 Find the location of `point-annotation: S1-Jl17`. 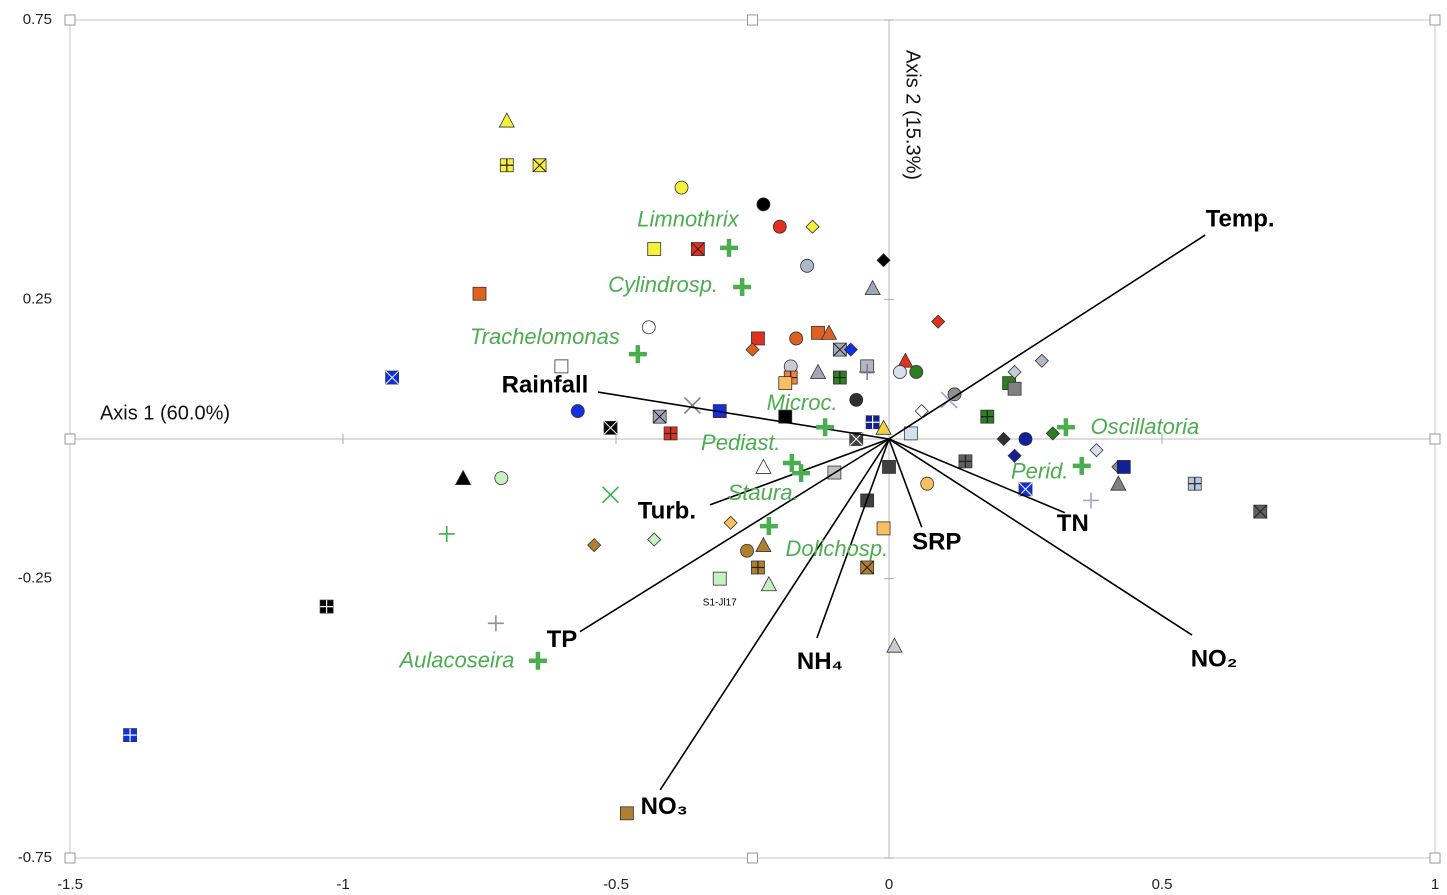

point-annotation: S1-Jl17 is located at coordinates (720, 602).